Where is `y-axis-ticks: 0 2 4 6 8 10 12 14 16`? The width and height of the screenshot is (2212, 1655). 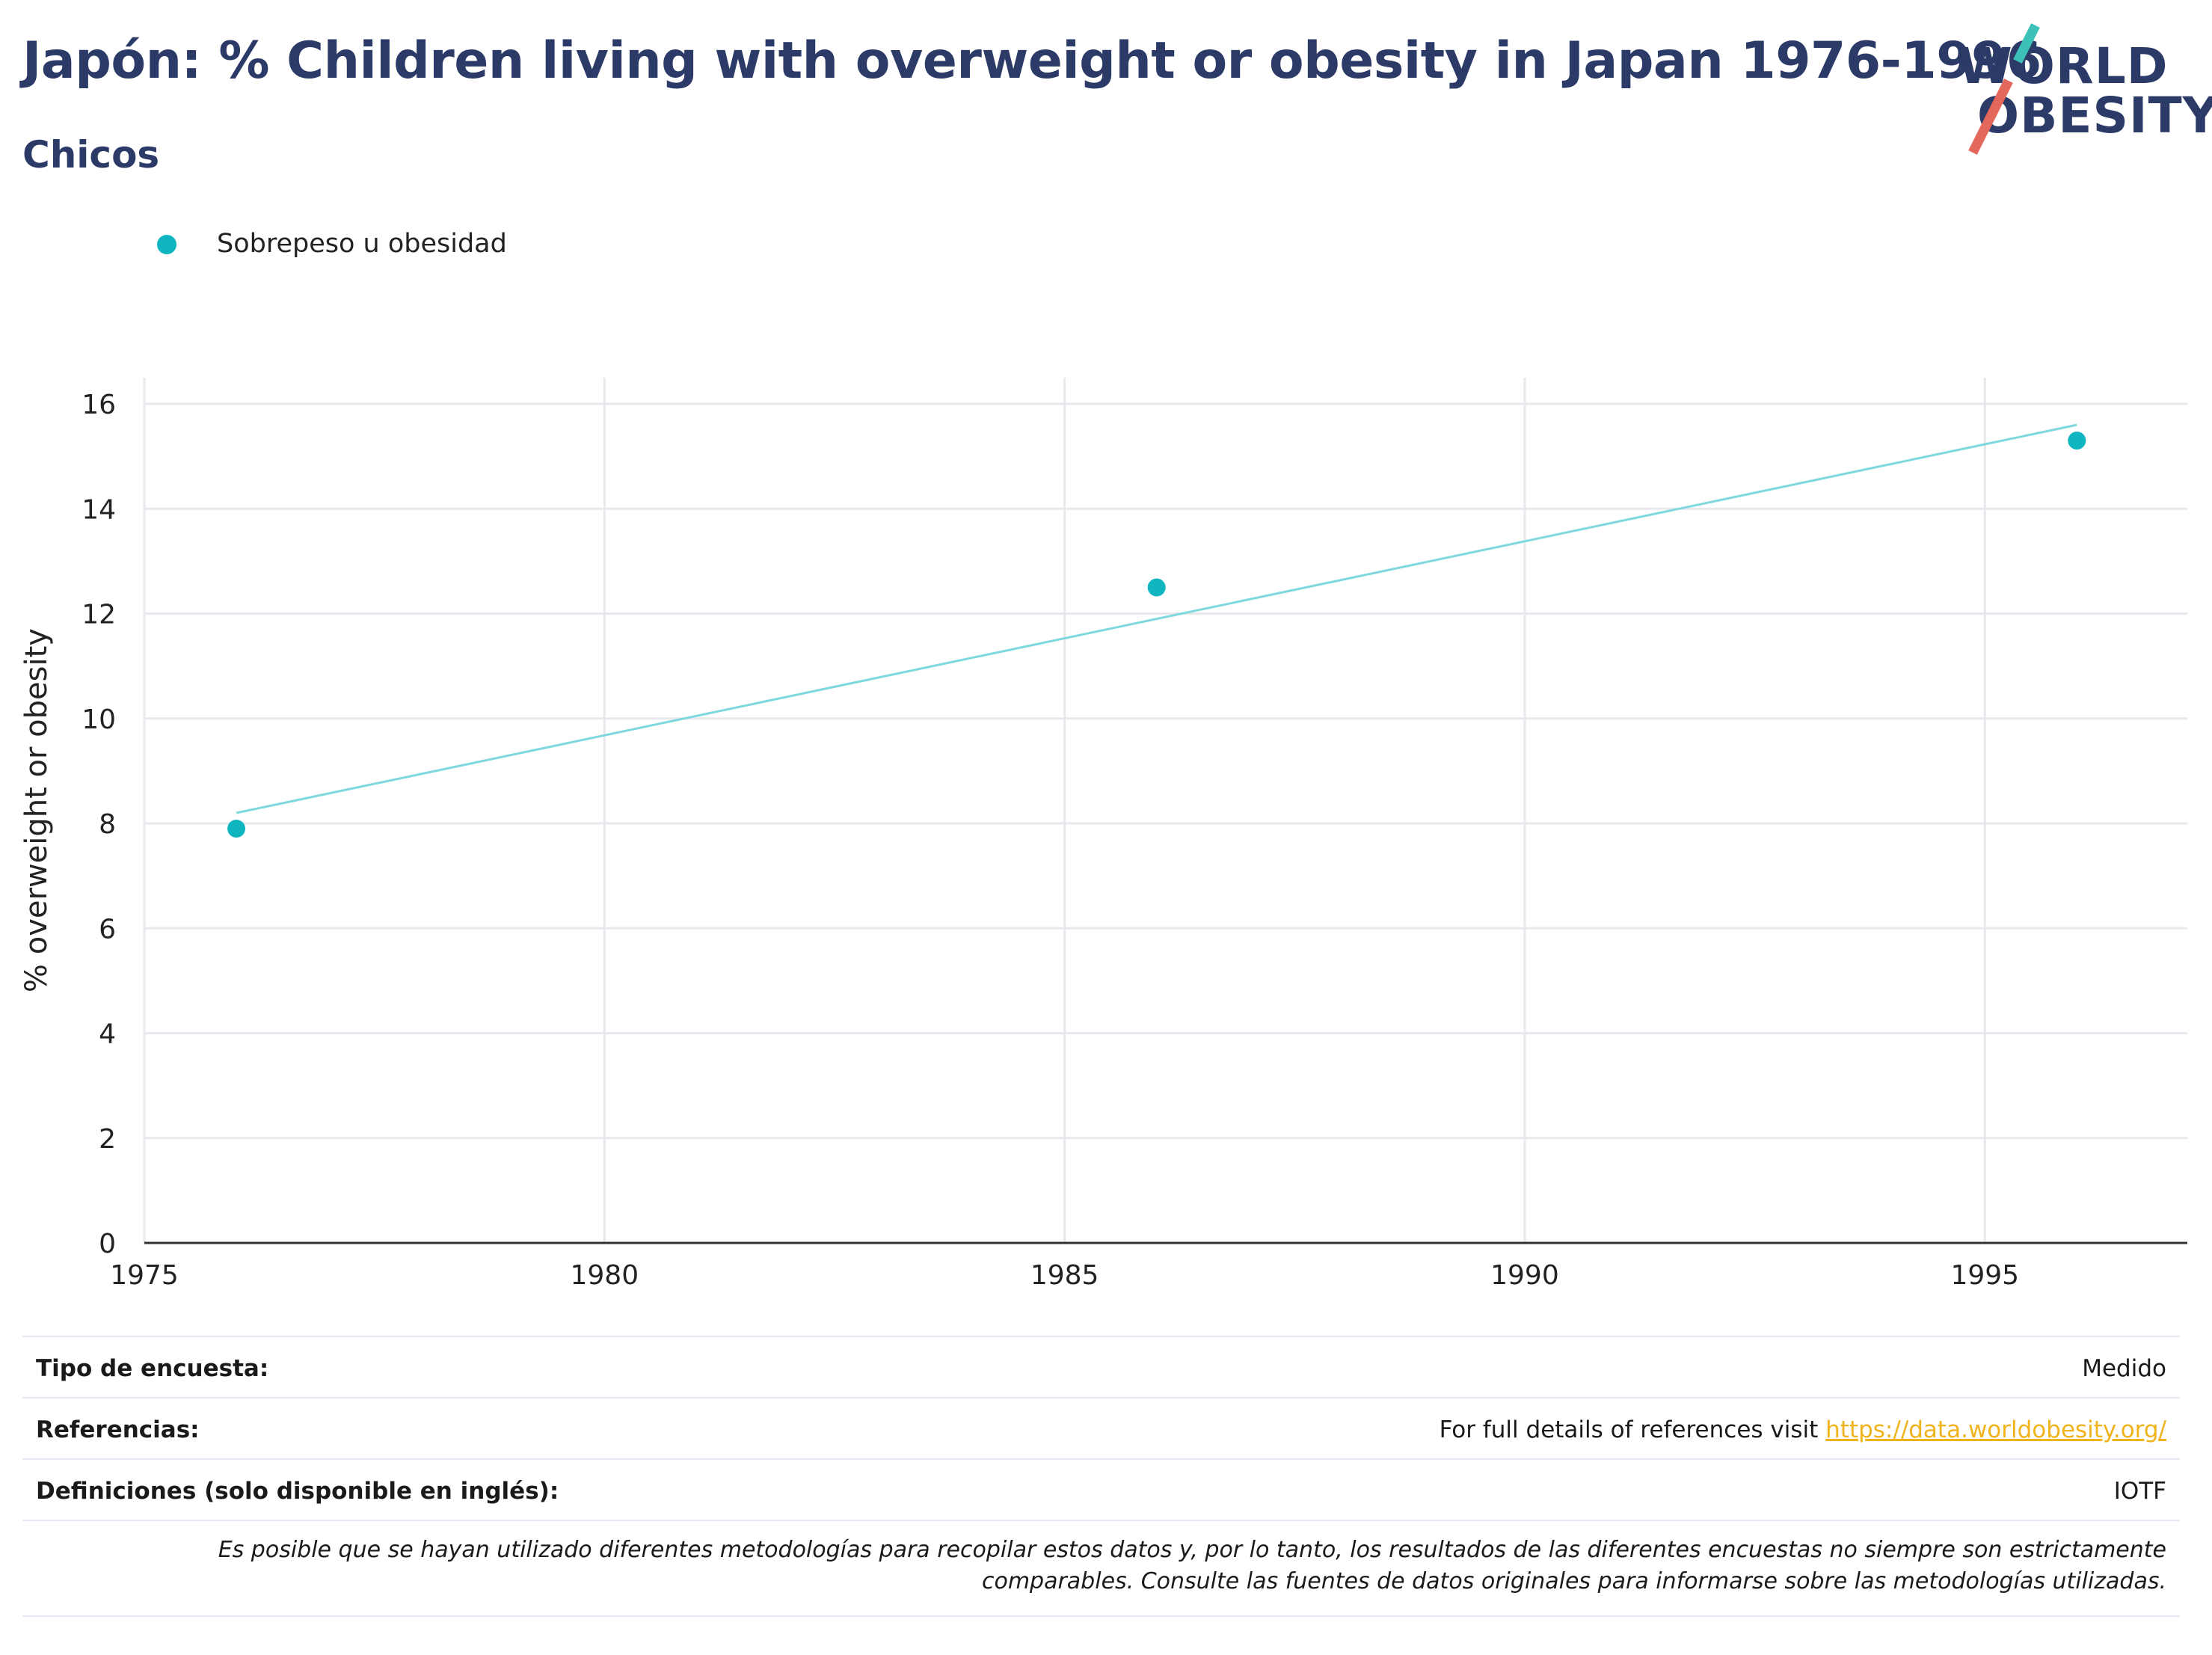
y-axis-ticks: 0 2 4 6 8 10 12 14 16 is located at coordinates (99, 824).